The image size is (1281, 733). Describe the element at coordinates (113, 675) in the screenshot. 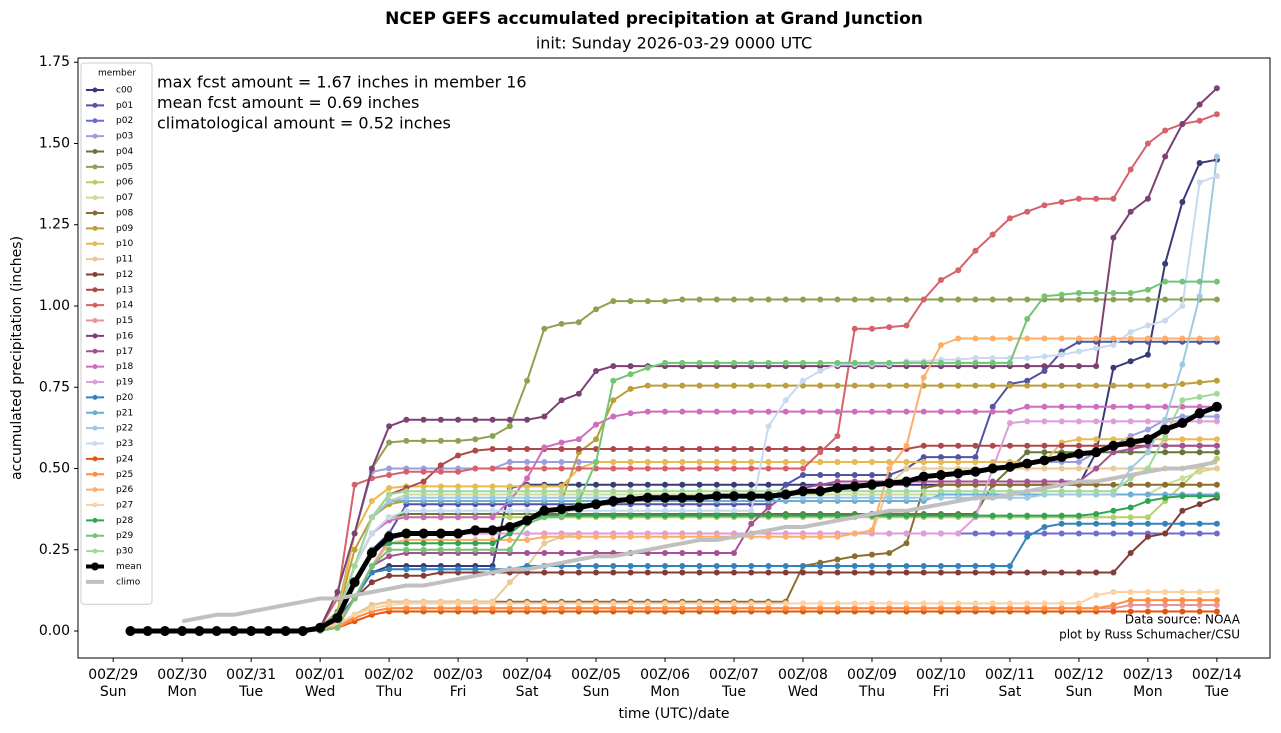

I see `x-tick-label: 00Z/29` at that location.